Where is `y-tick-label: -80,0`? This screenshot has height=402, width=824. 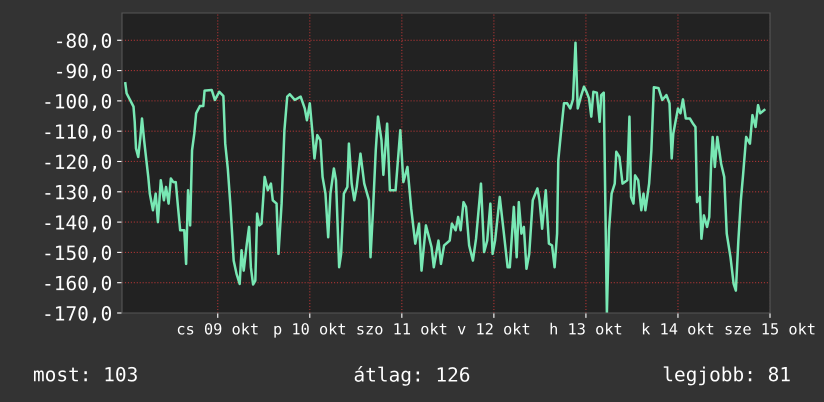
y-tick-label: -80,0 is located at coordinates (84, 41).